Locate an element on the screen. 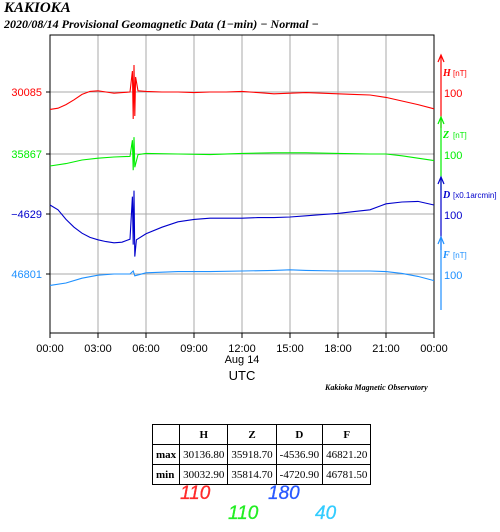 The height and width of the screenshot is (532, 500). base-value-label: 35867 is located at coordinates (26, 155).